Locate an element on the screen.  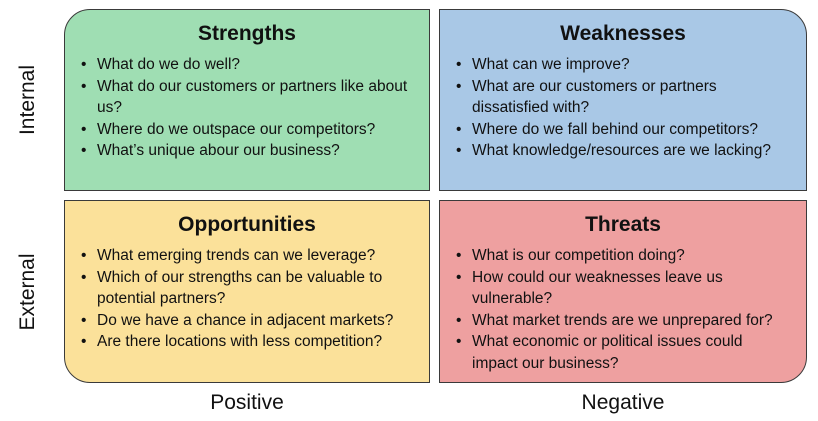
strengths-item: What do we do well? is located at coordinates (247, 65).